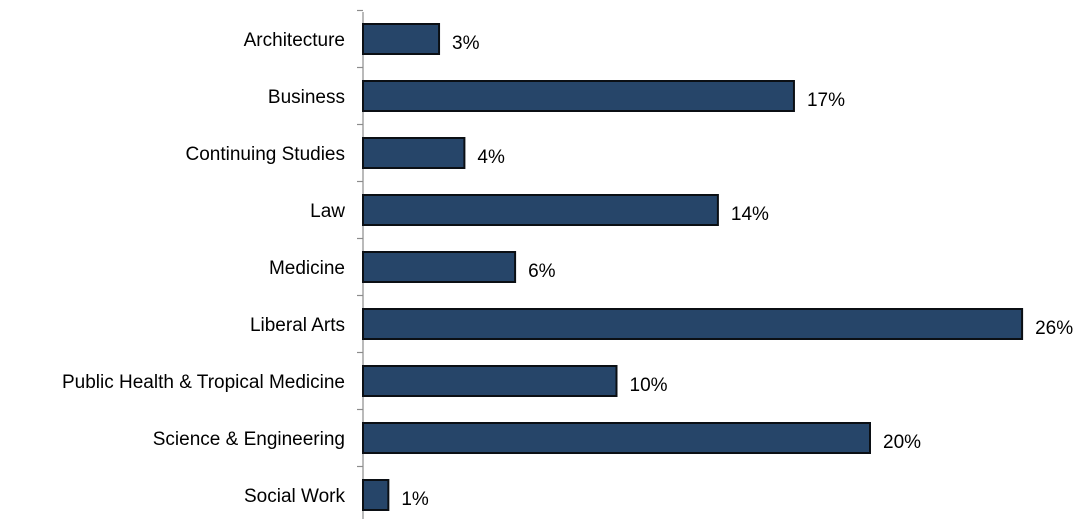 This screenshot has height=519, width=1091. What do you see at coordinates (203, 382) in the screenshot?
I see `category-label: Public Health & Tropical Medicine` at bounding box center [203, 382].